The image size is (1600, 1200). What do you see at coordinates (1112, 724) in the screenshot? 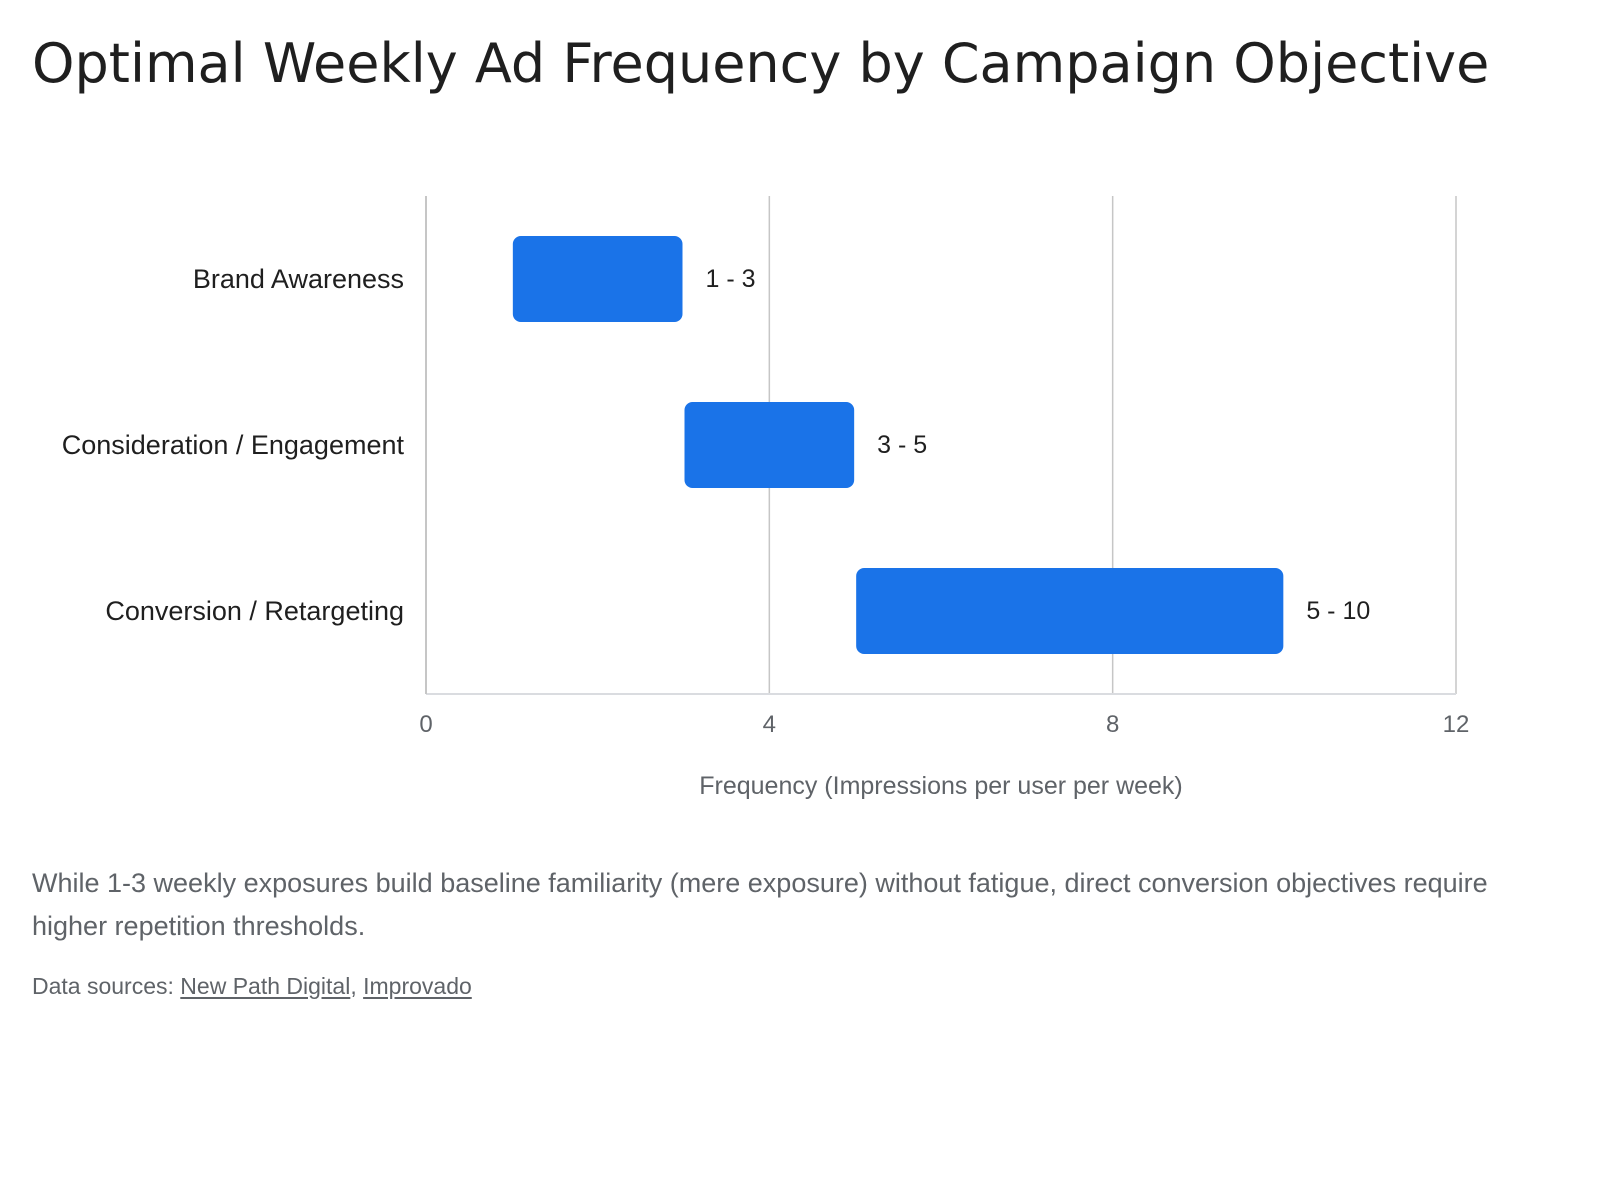
I see `x-tick-label-8: 8` at bounding box center [1112, 724].